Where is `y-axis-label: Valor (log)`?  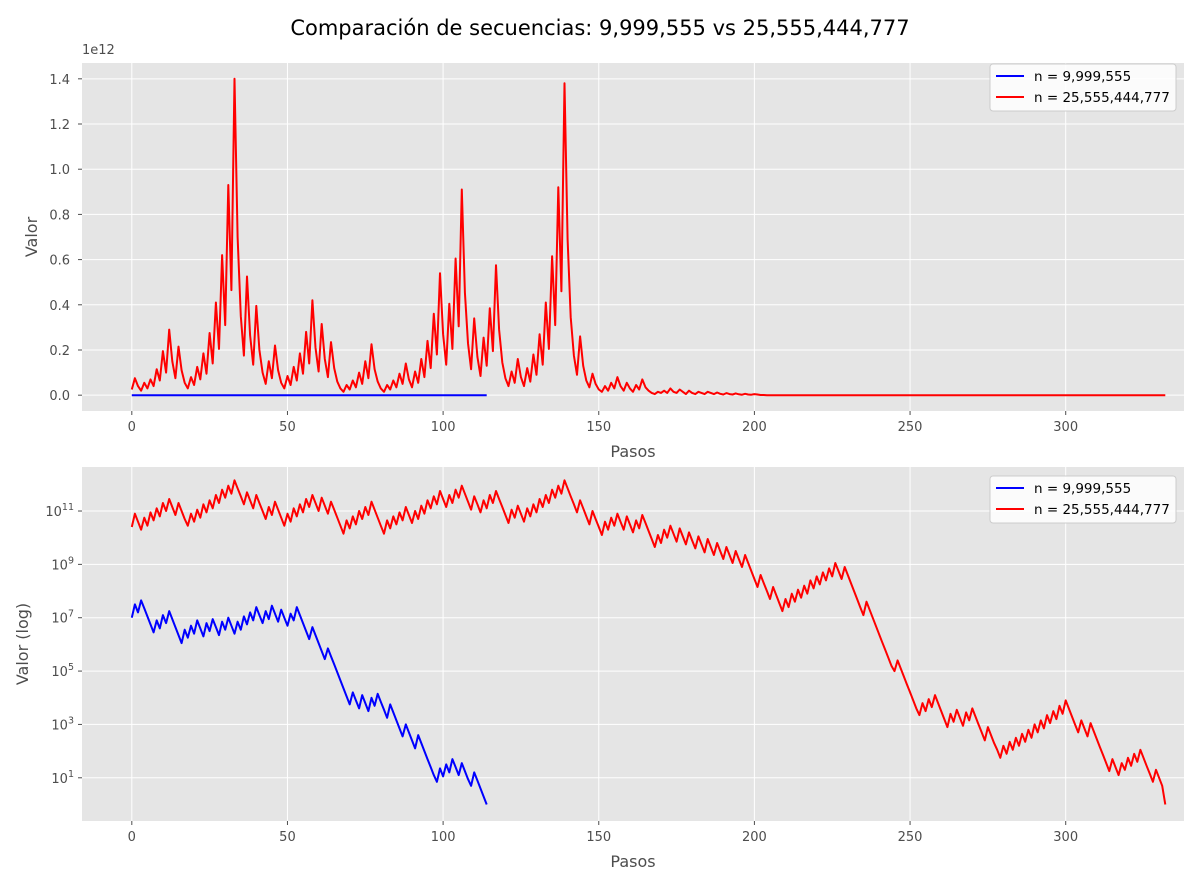 y-axis-label: Valor (log) is located at coordinates (22, 644).